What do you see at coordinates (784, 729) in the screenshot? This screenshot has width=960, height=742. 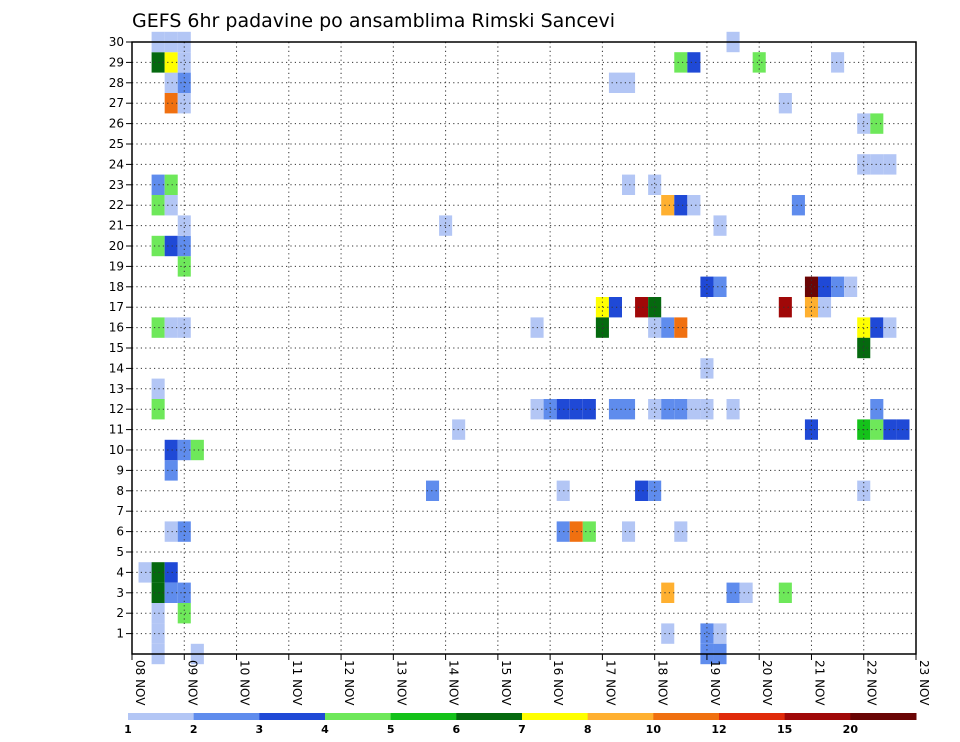 I see `colorbar-label: 15` at bounding box center [784, 729].